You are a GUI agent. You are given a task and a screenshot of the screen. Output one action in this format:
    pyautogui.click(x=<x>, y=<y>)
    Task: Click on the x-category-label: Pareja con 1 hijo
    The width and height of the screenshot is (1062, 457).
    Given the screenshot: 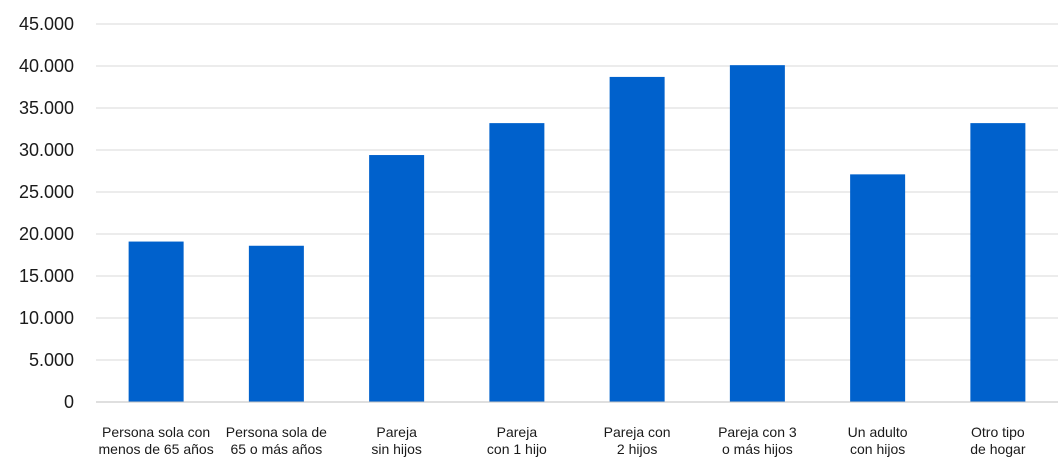 What is the action you would take?
    pyautogui.click(x=517, y=440)
    